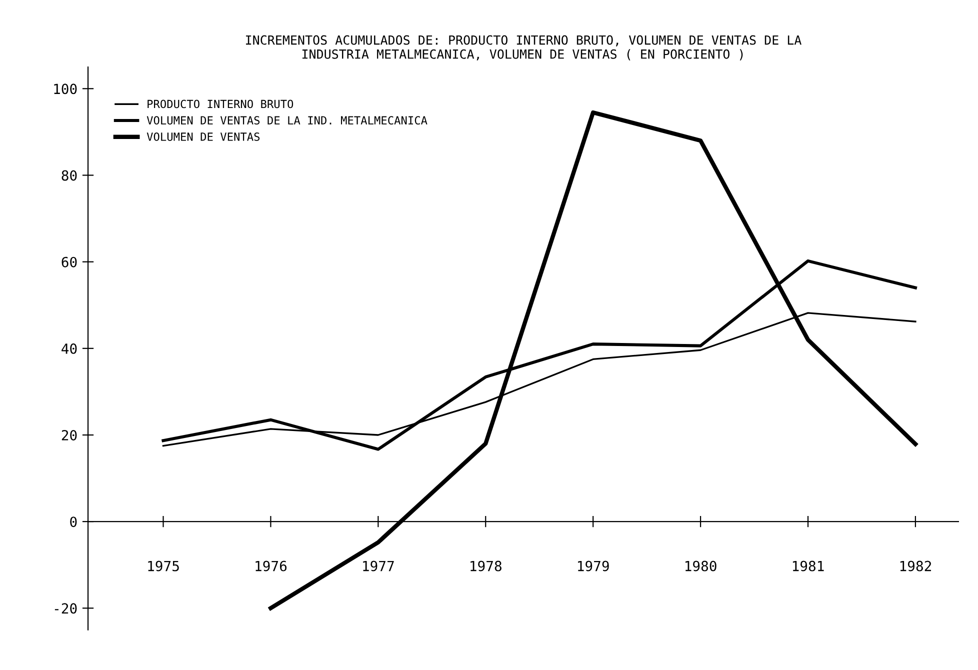 This screenshot has width=978, height=670. Describe the element at coordinates (593, 566) in the screenshot. I see `x-tick-label: 1979` at that location.